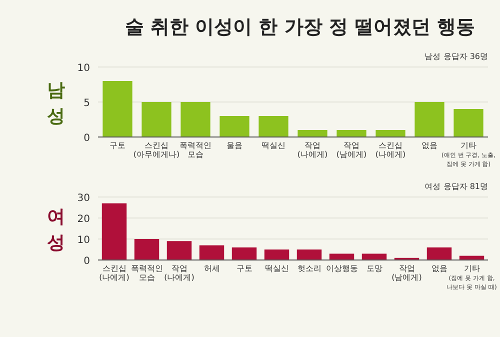  What do you see at coordinates (456, 186) in the screenshot?
I see `text: 여성 응답자 81명` at bounding box center [456, 186].